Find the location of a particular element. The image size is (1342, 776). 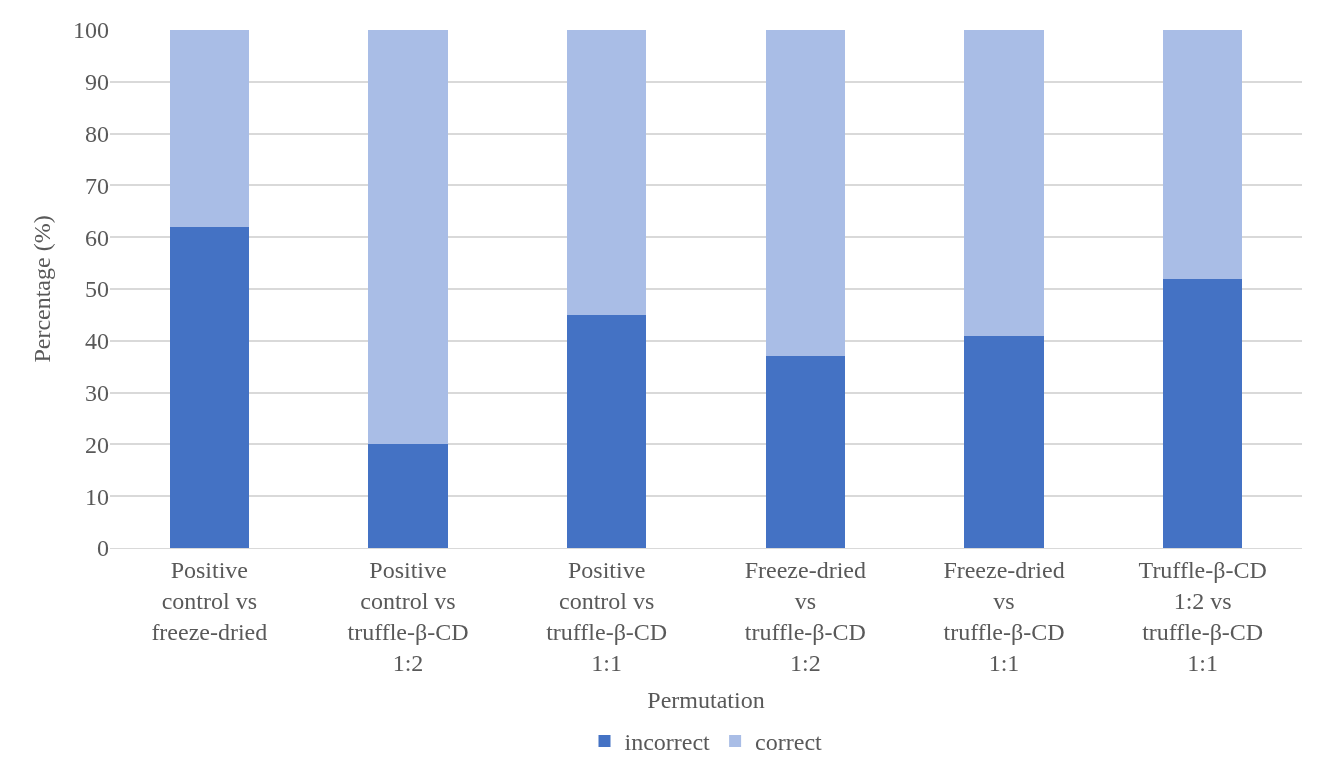

y-tick-label: 0 is located at coordinates (103, 548).